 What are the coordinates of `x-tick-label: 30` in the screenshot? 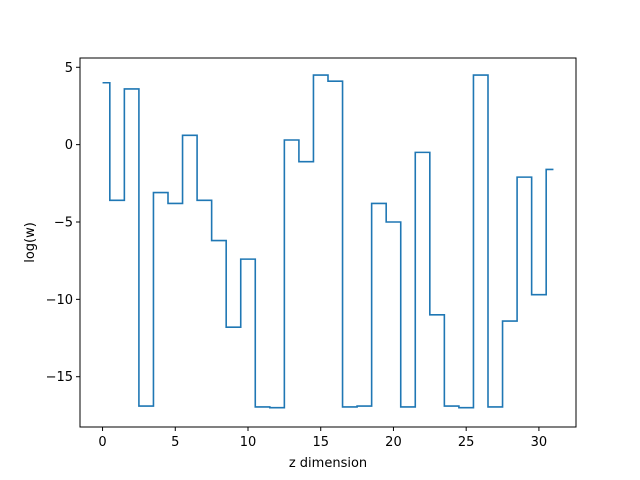 It's located at (539, 442).